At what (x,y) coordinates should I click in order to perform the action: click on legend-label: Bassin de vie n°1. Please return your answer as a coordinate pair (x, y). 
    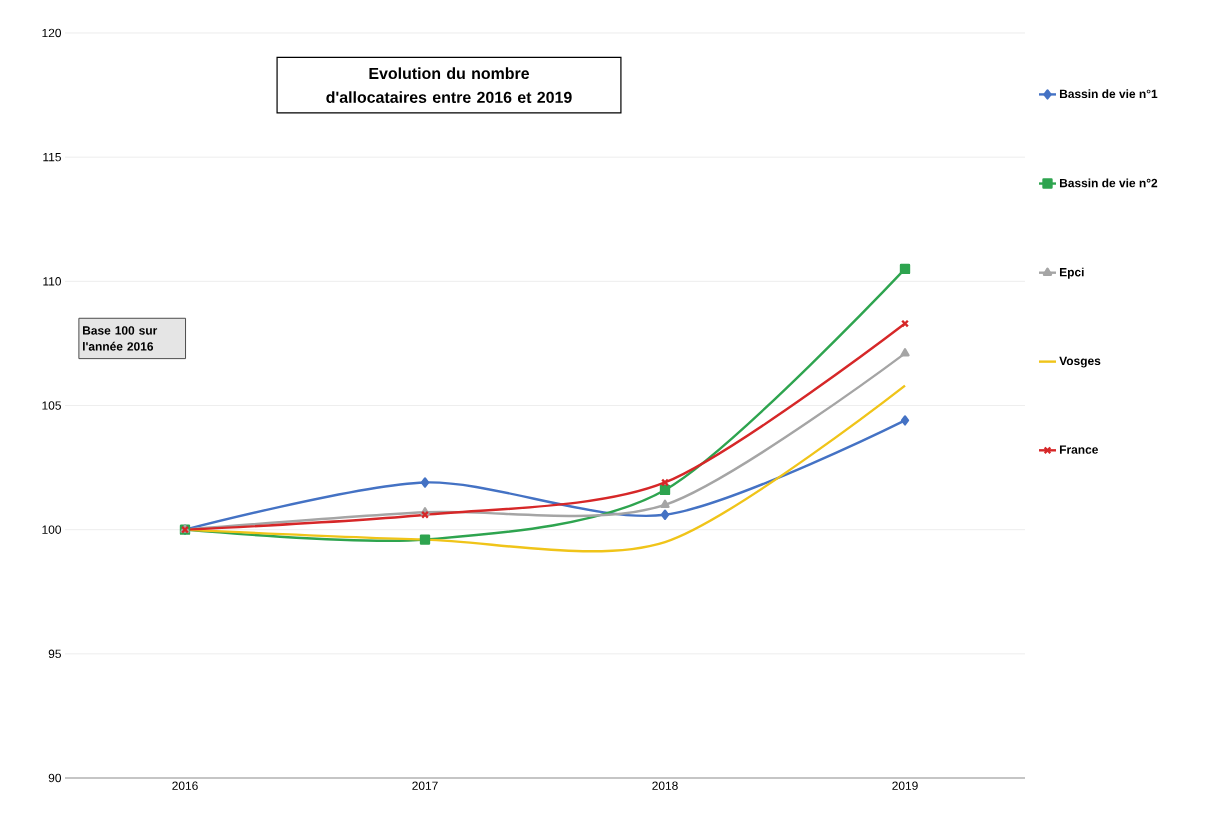
    Looking at the image, I should click on (1108, 94).